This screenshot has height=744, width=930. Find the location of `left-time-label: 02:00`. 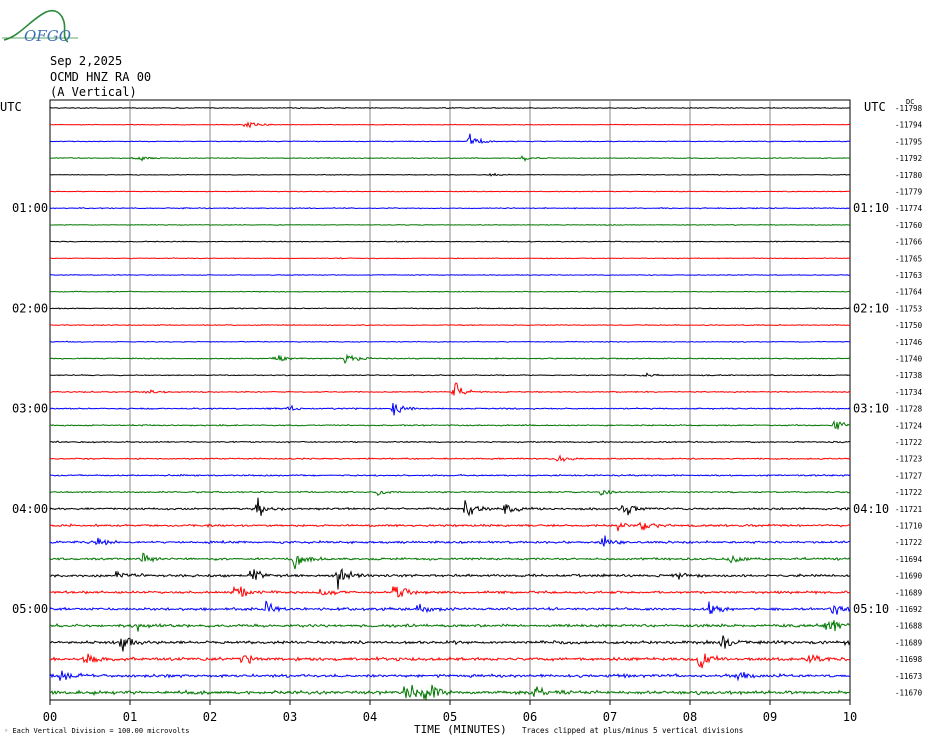

left-time-label: 02:00 is located at coordinates (30, 308).